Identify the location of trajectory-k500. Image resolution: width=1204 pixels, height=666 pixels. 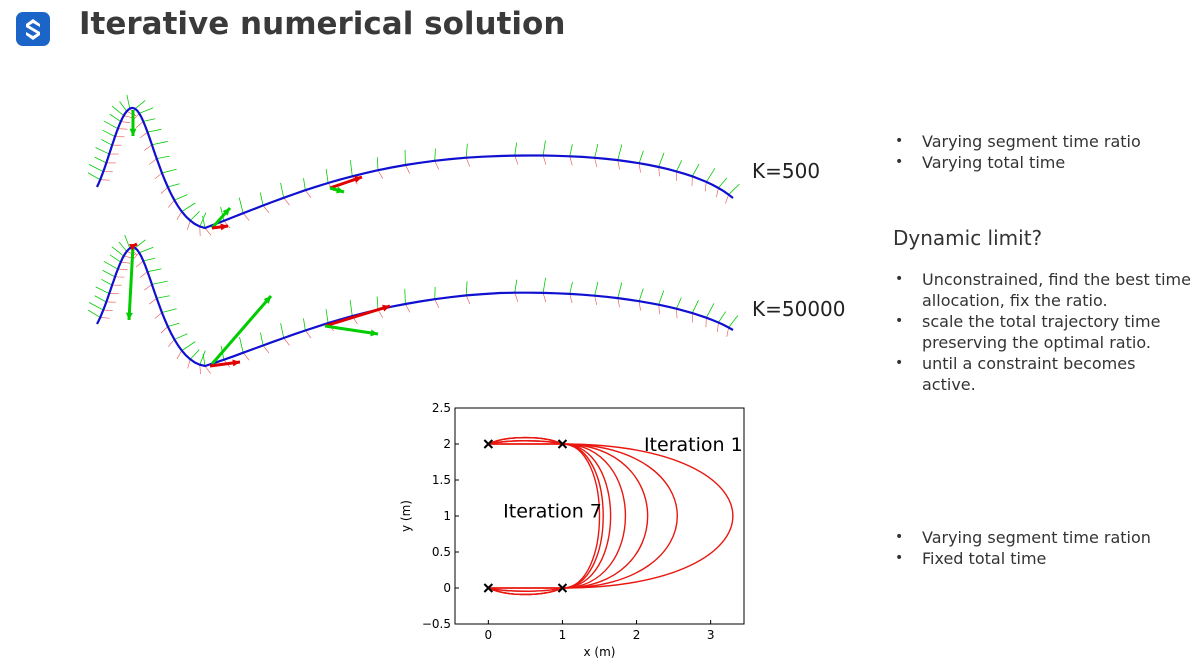
(413, 165).